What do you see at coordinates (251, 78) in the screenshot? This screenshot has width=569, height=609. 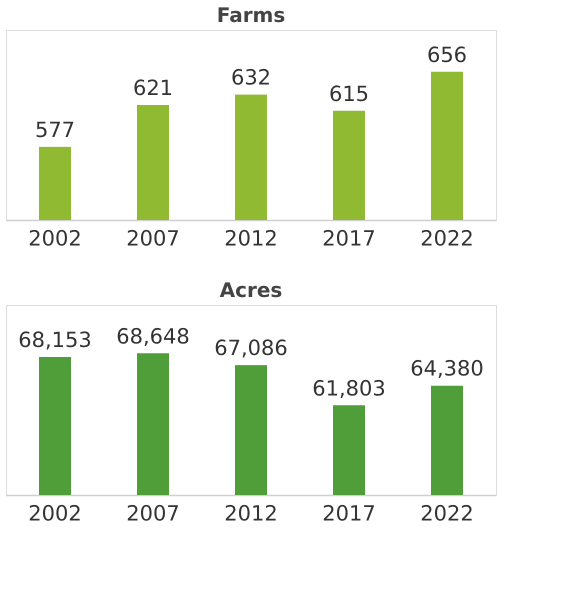 I see `data-label: 632` at bounding box center [251, 78].